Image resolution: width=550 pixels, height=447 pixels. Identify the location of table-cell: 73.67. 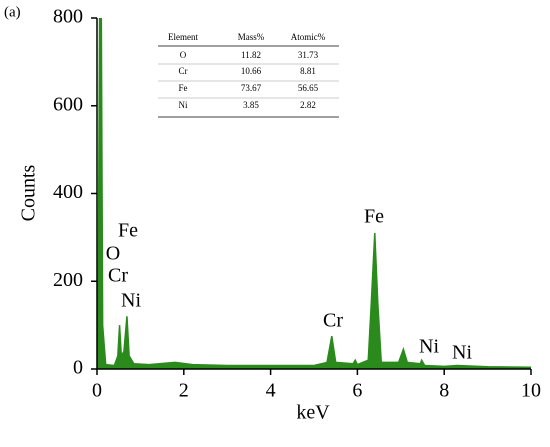
(251, 88).